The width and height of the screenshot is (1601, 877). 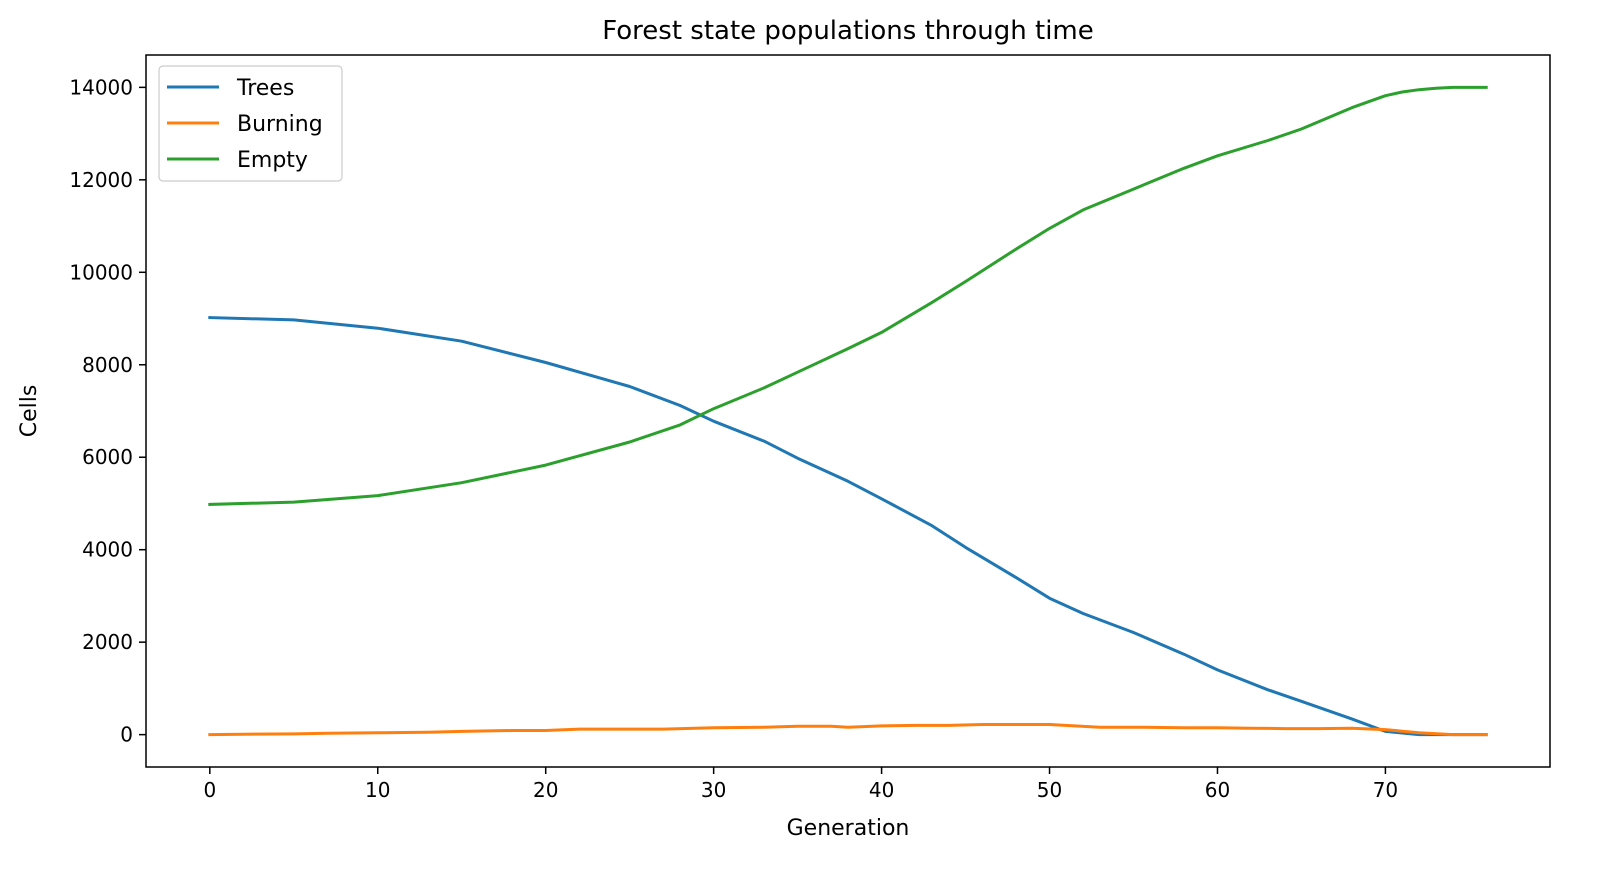 What do you see at coordinates (1049, 790) in the screenshot?
I see `x-tick-label: 50` at bounding box center [1049, 790].